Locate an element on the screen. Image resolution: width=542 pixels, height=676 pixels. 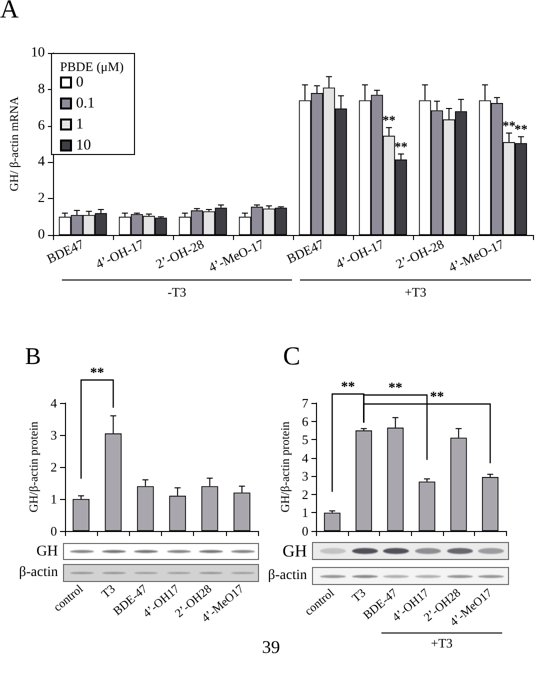
text: 39 is located at coordinates (271, 647).